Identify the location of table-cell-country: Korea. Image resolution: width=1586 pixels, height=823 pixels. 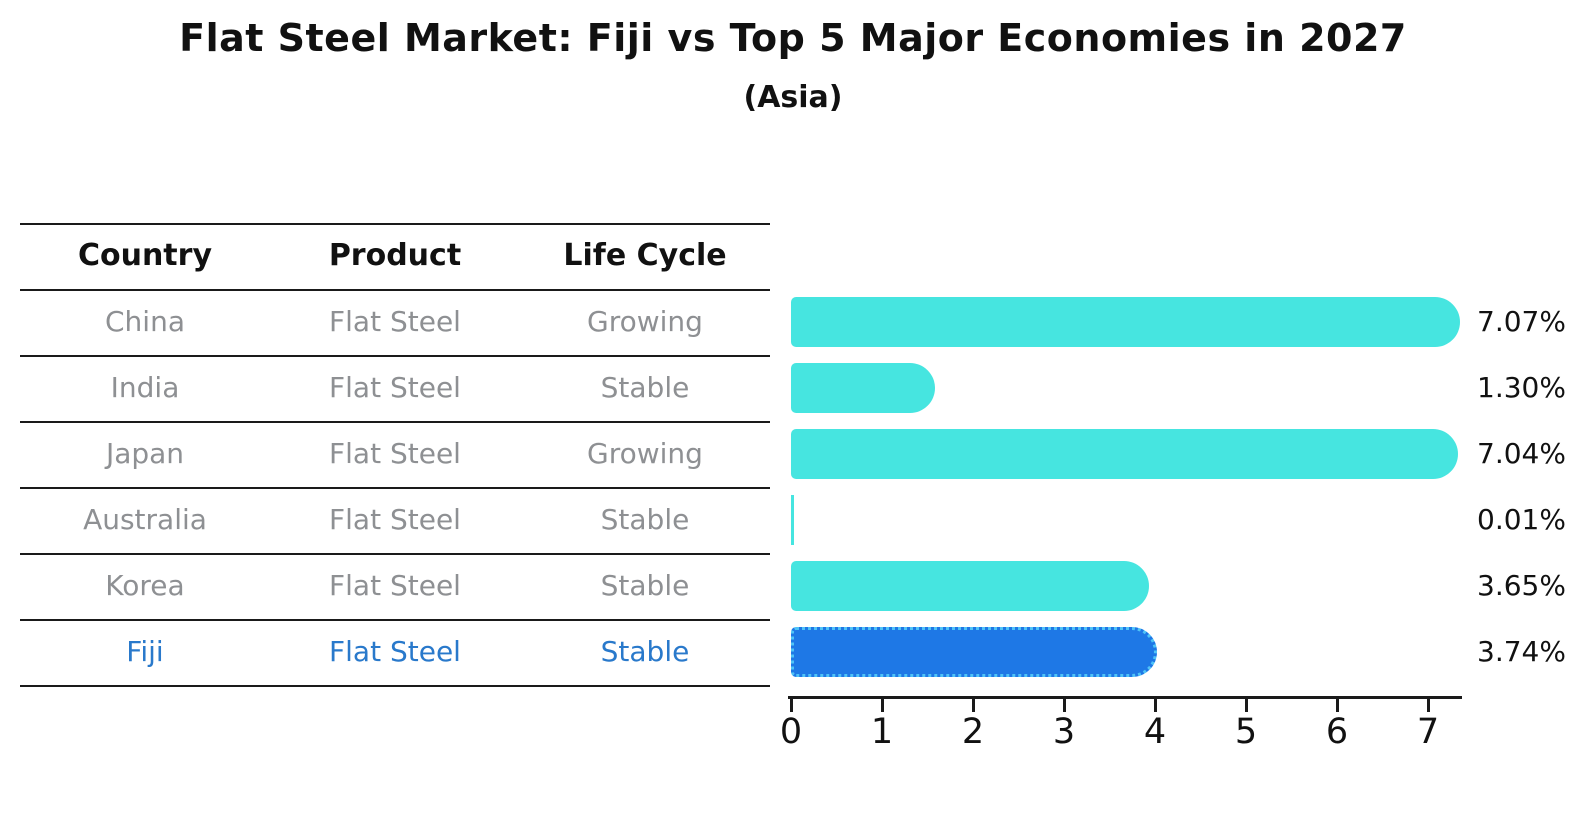
(145, 585).